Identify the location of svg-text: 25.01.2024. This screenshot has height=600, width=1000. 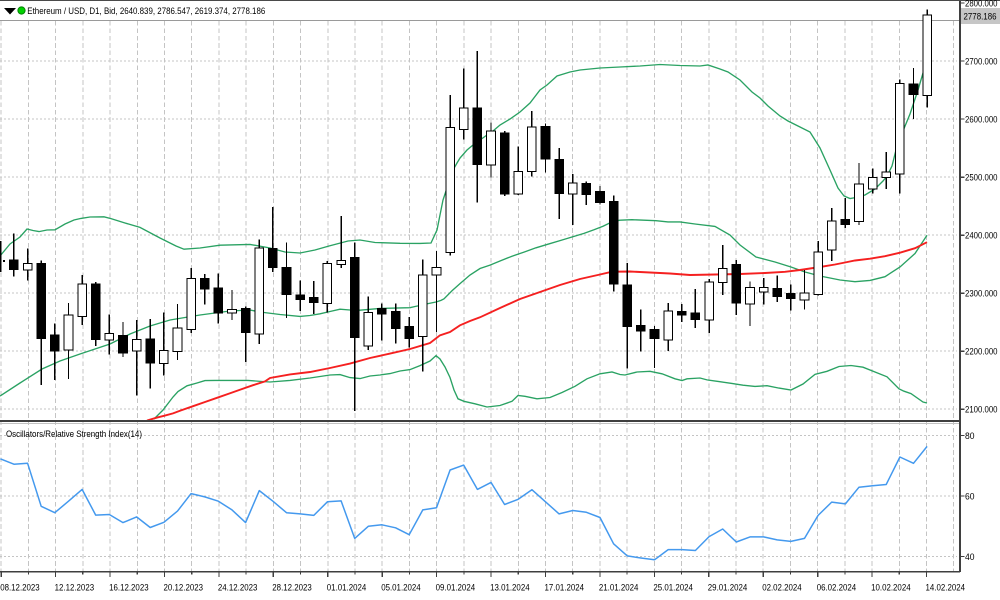
(673, 588).